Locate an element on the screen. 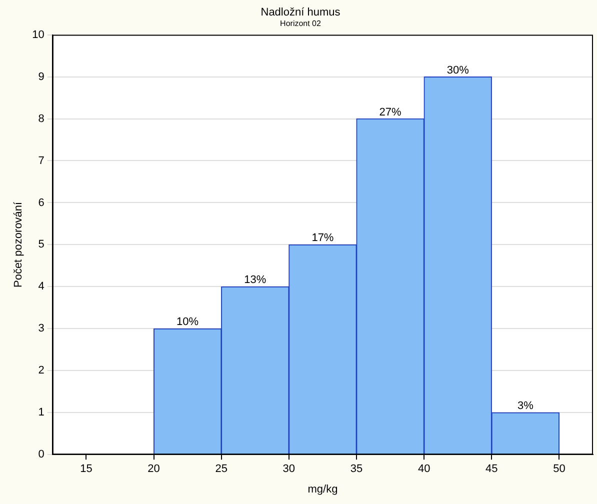 This screenshot has height=504, width=597. y-tick-label: 10 is located at coordinates (38, 34).